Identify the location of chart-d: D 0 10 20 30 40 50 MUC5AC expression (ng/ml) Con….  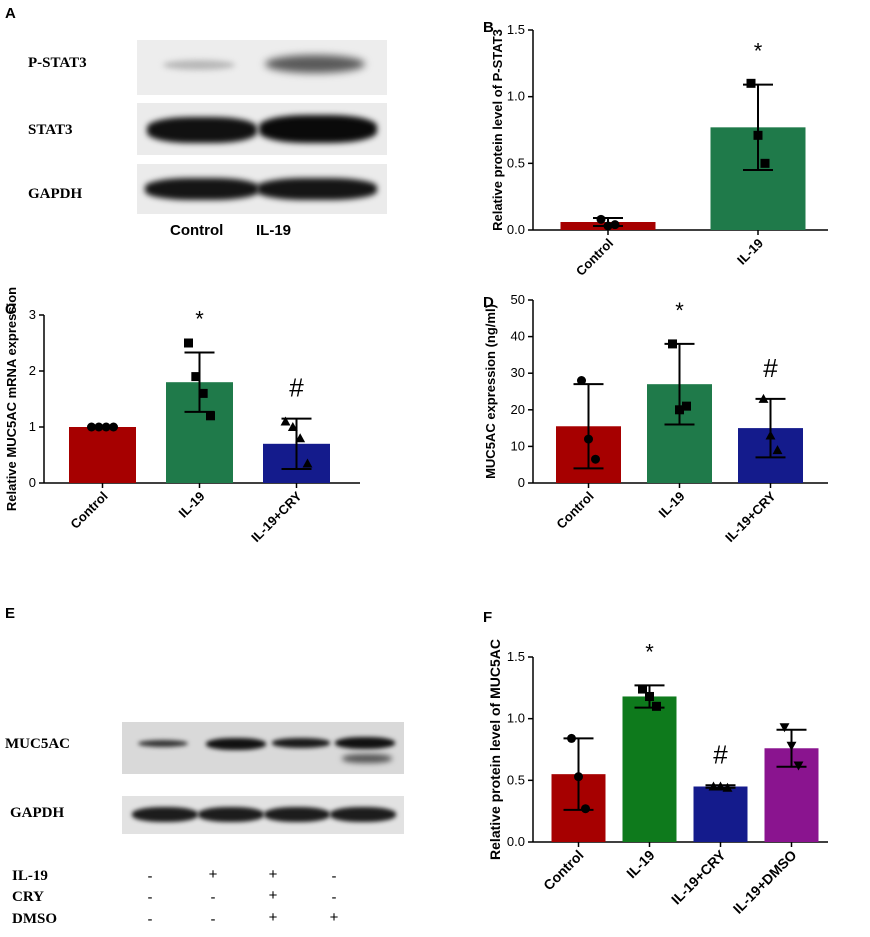
(655, 418).